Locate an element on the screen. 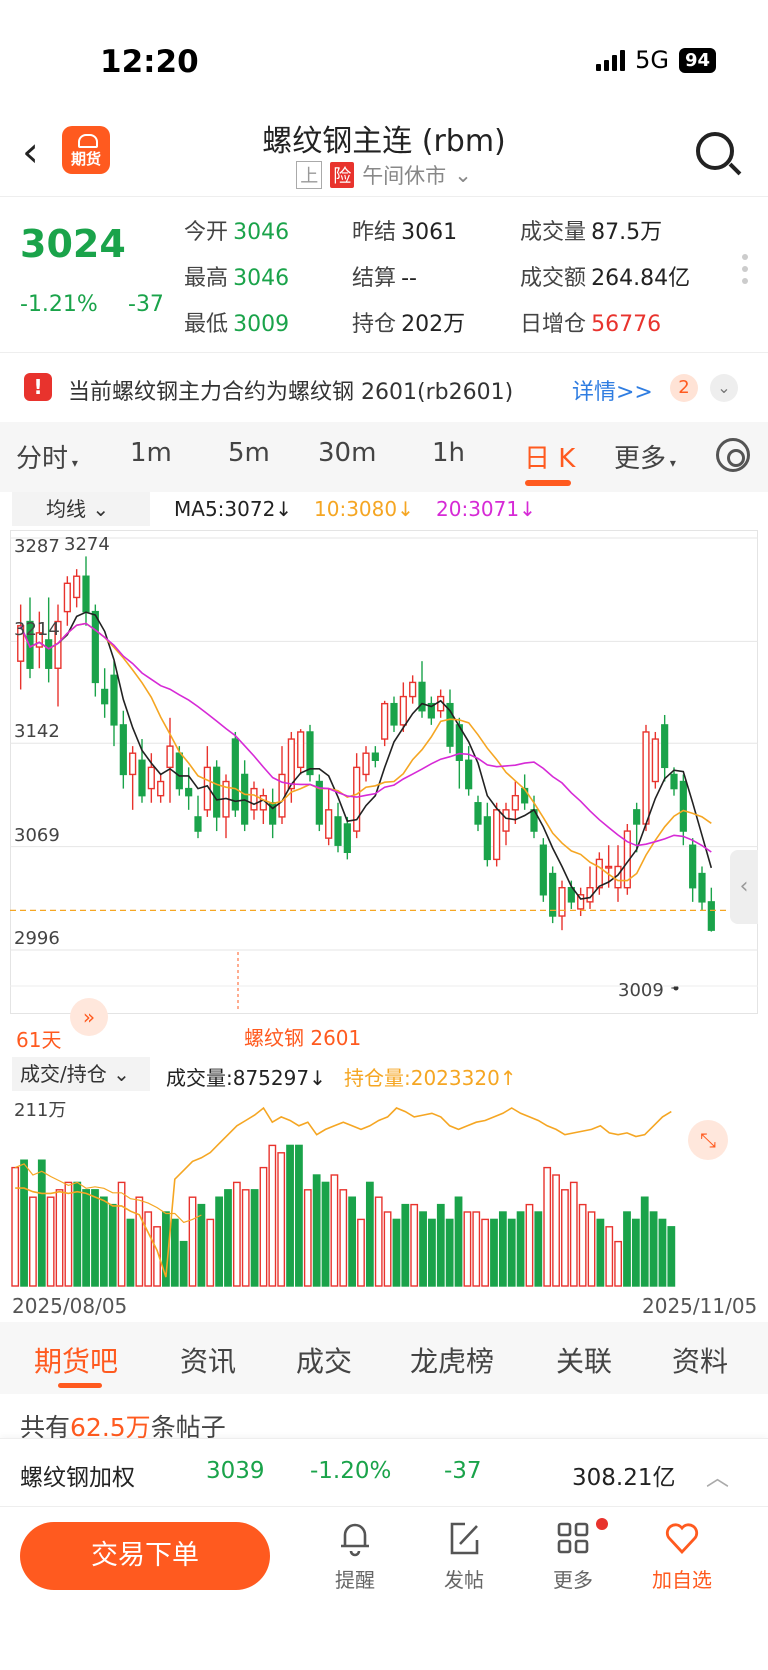 This screenshot has height=1670, width=768. market-status-row: 上 险 午间休市 ⌄ is located at coordinates (384, 175).